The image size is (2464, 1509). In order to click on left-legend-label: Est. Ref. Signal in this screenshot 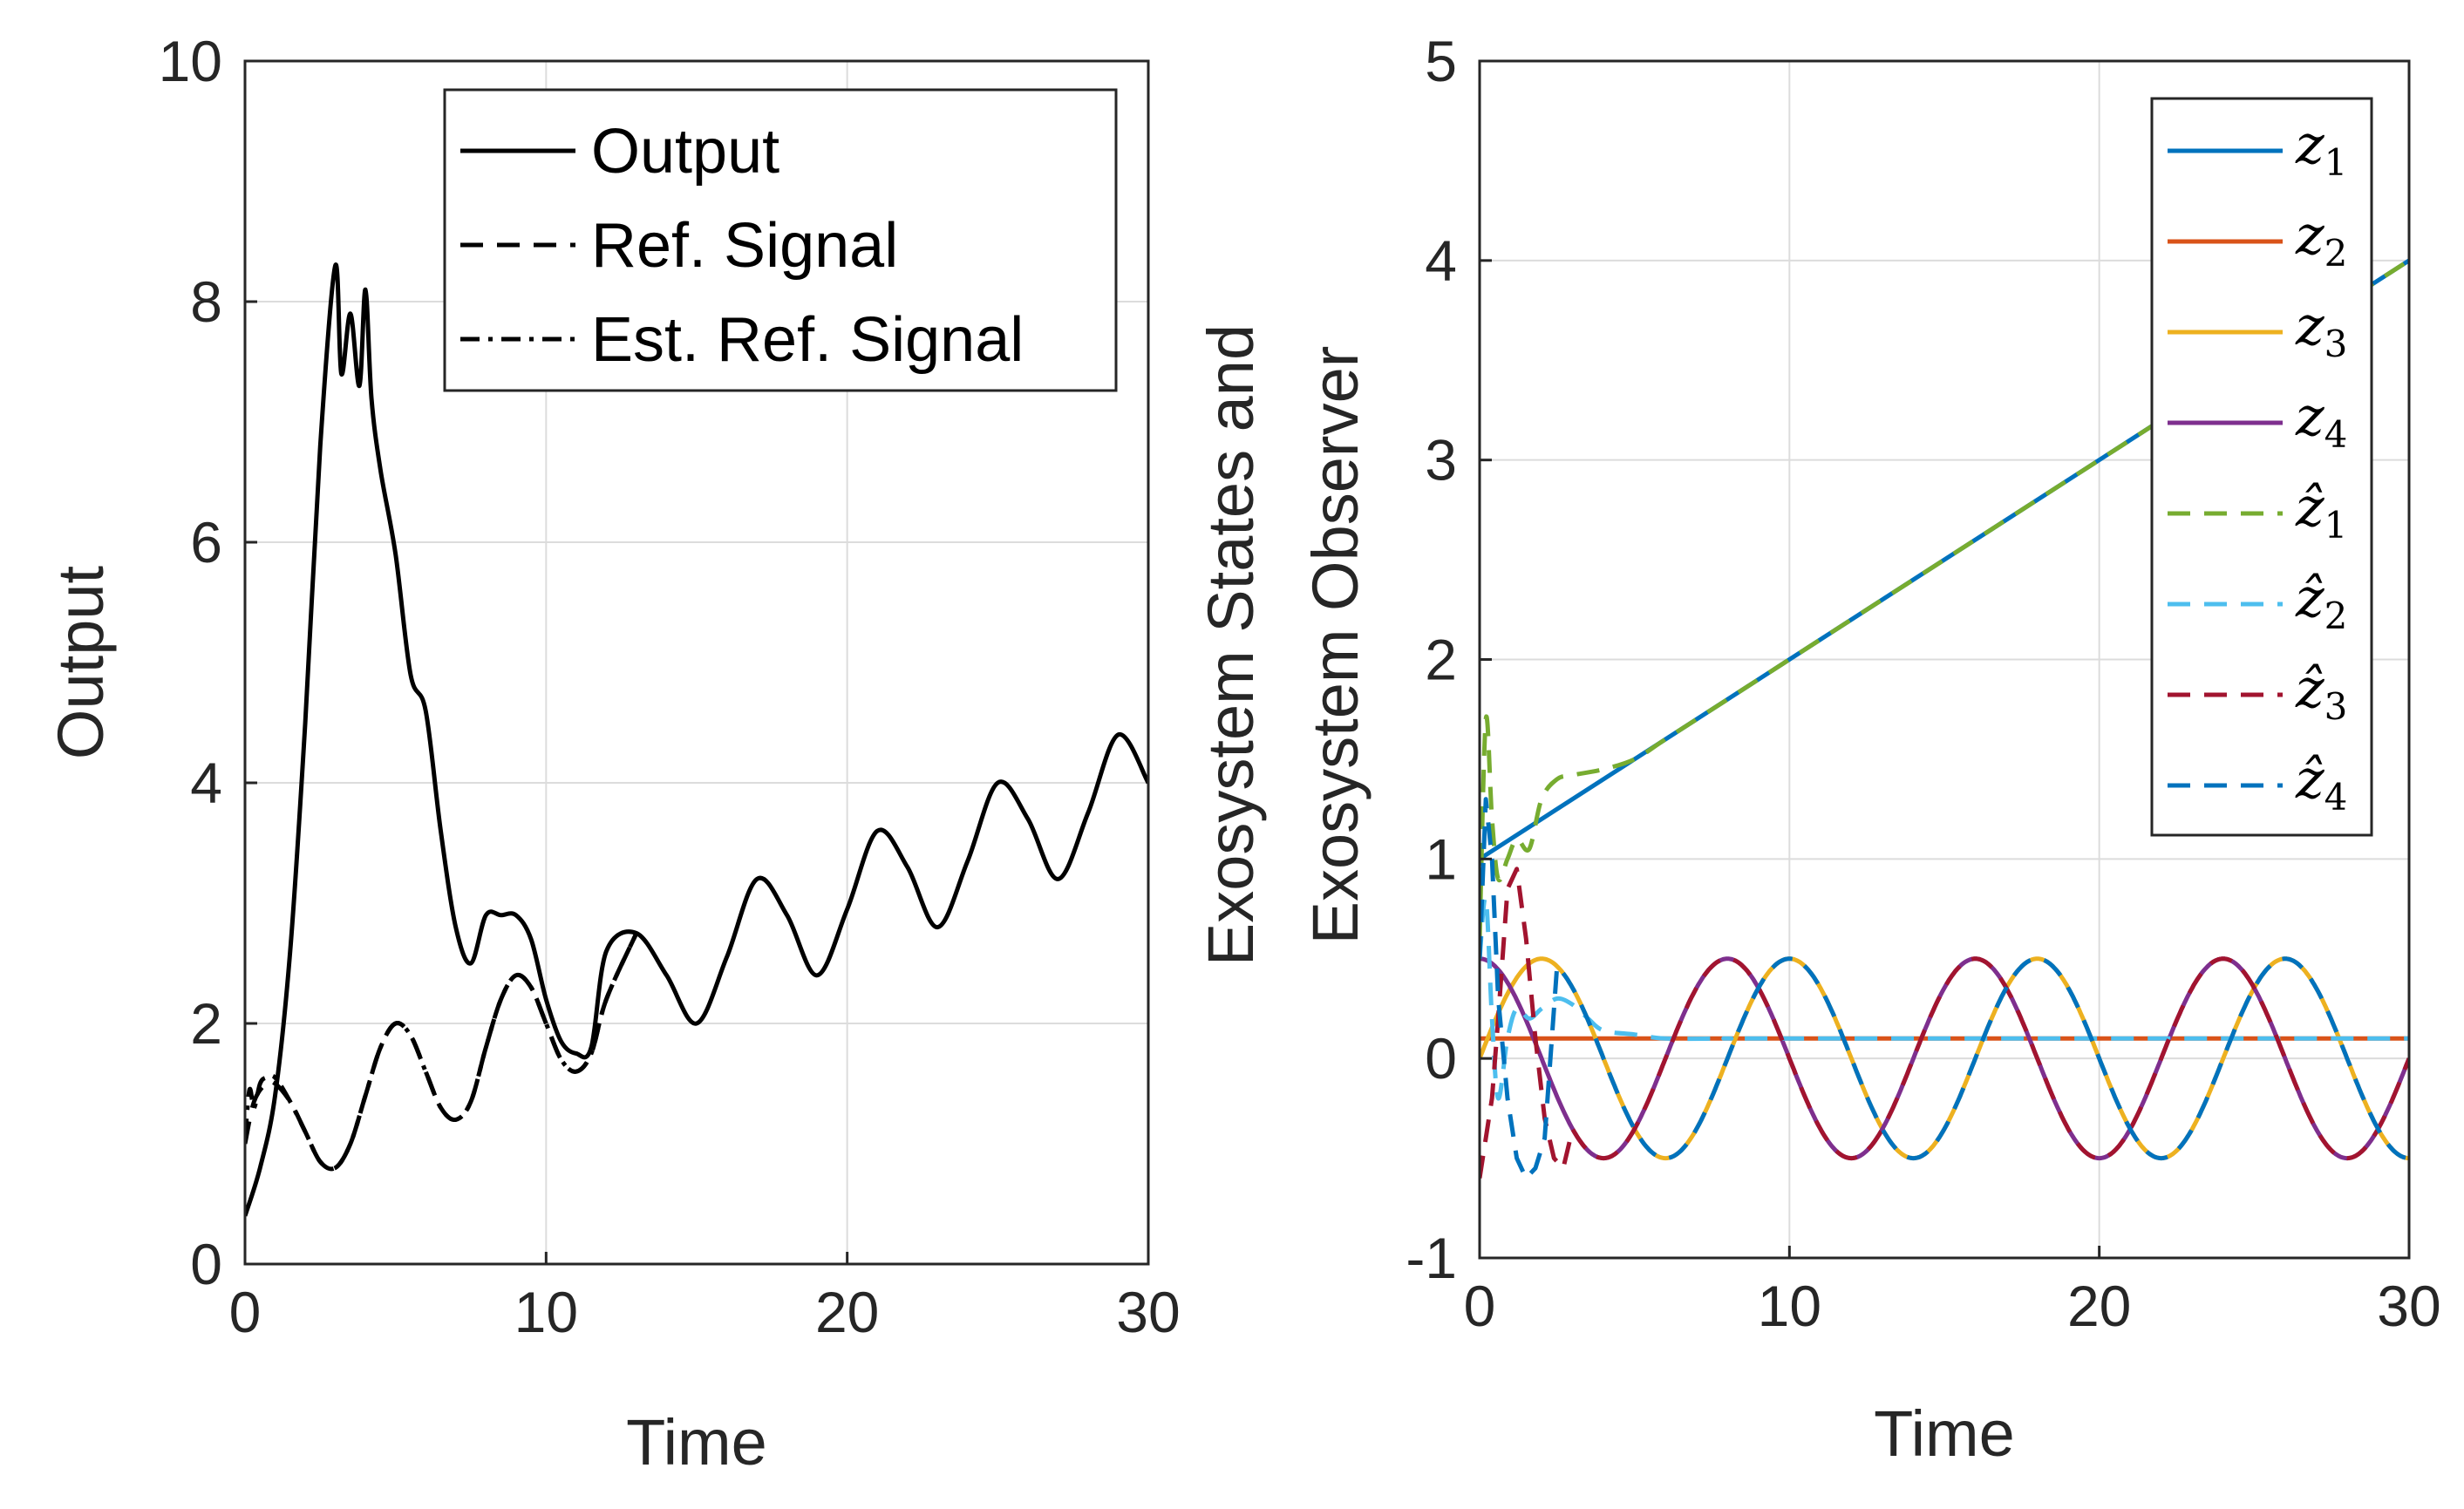, I will do `click(807, 340)`.